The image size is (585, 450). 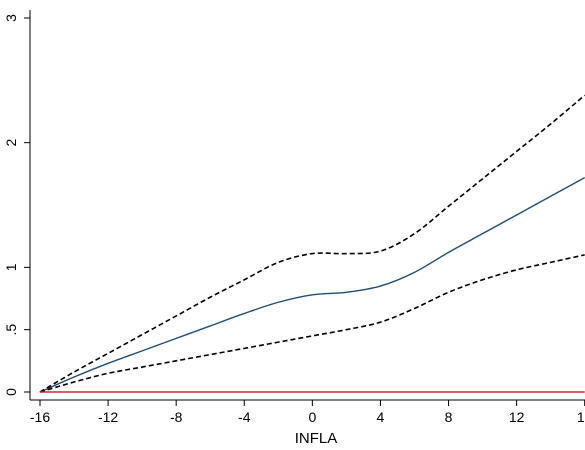 I want to click on x-tick-label: 8, so click(x=449, y=417).